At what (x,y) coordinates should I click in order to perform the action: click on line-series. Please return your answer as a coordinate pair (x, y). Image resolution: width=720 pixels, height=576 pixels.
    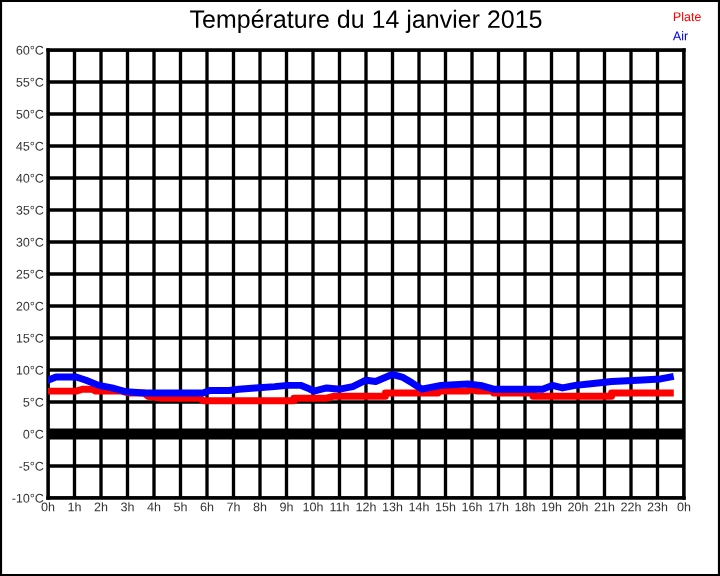
    Looking at the image, I should click on (361, 384).